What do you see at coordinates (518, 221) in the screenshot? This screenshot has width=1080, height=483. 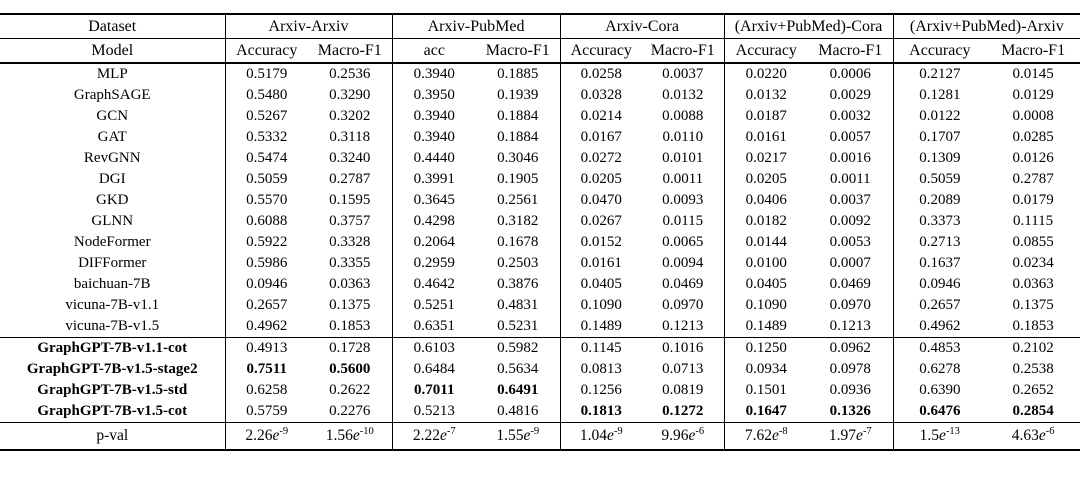 I see `value-cell: 0.3182` at bounding box center [518, 221].